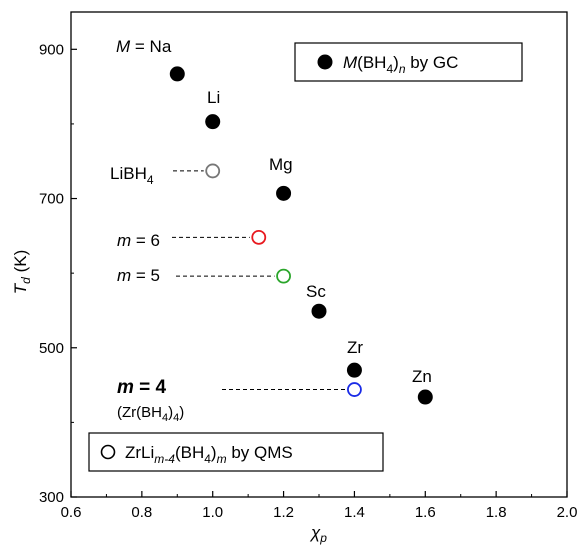 The height and width of the screenshot is (547, 579). What do you see at coordinates (213, 122) in the screenshot?
I see `point-li` at bounding box center [213, 122].